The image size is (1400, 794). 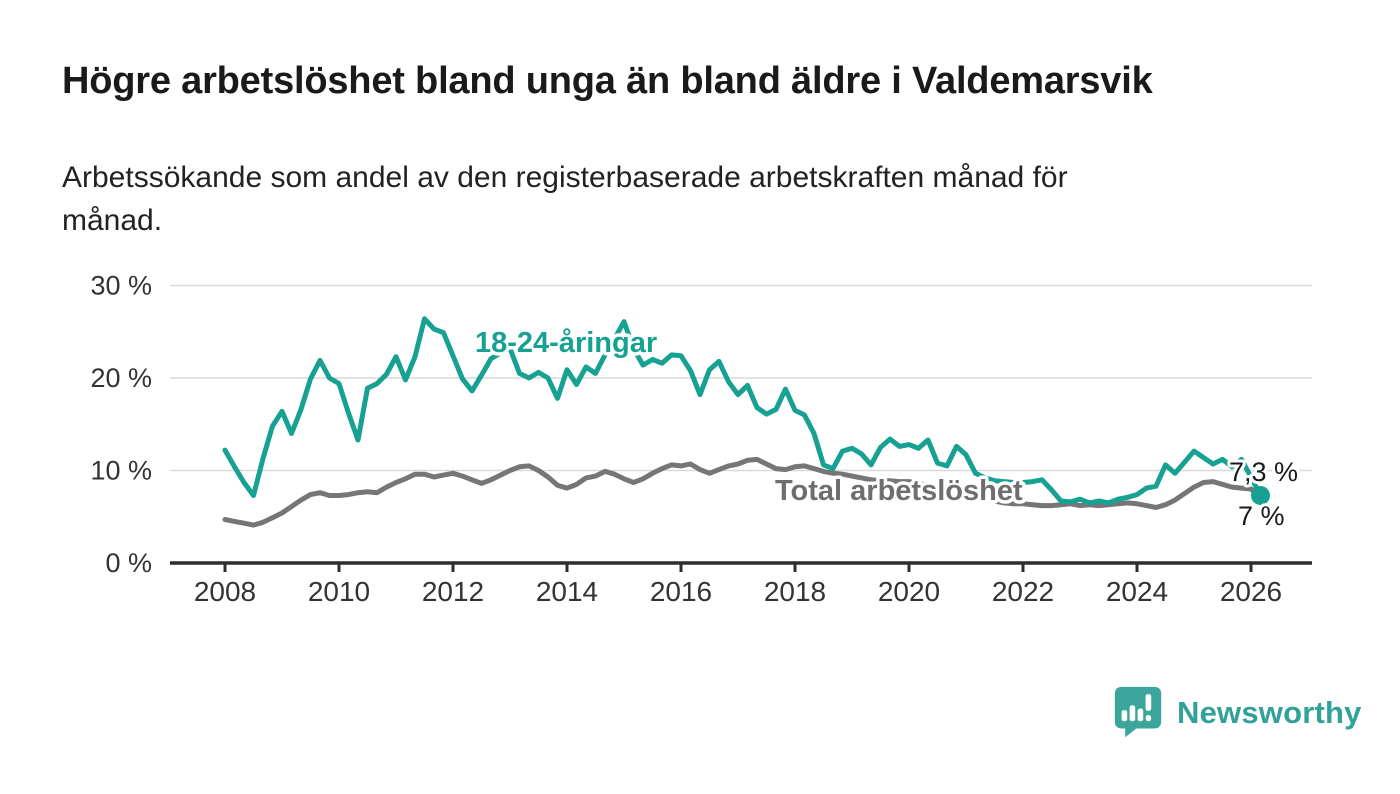 I want to click on x-axis-tick-label: 2020, so click(x=909, y=591).